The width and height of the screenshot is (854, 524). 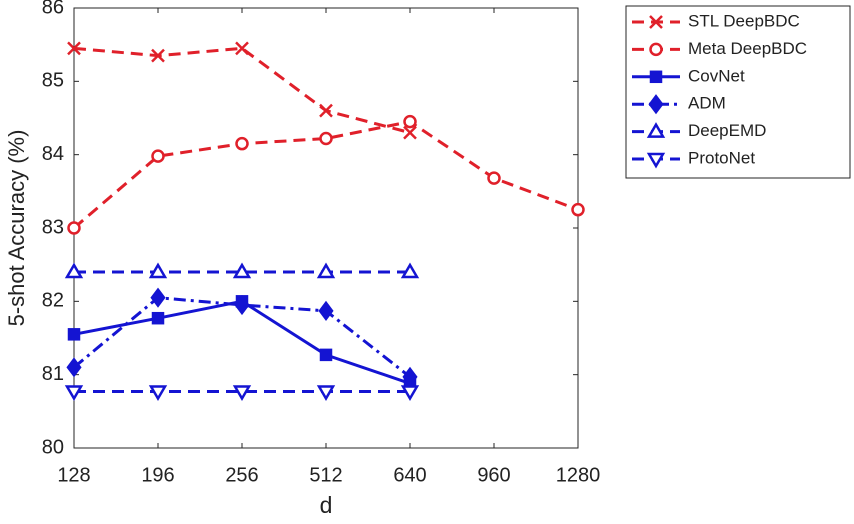 What do you see at coordinates (578, 475) in the screenshot?
I see `x-tick-label: 1280` at bounding box center [578, 475].